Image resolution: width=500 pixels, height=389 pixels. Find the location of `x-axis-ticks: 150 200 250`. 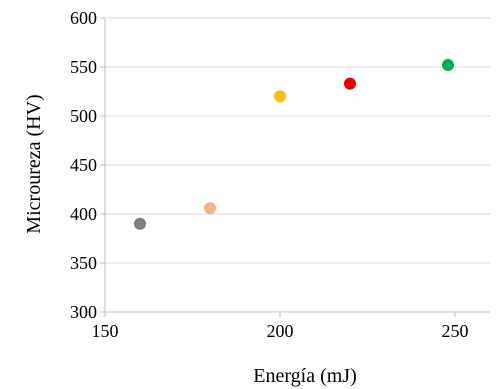

x-axis-ticks: 150 200 250 is located at coordinates (280, 326).